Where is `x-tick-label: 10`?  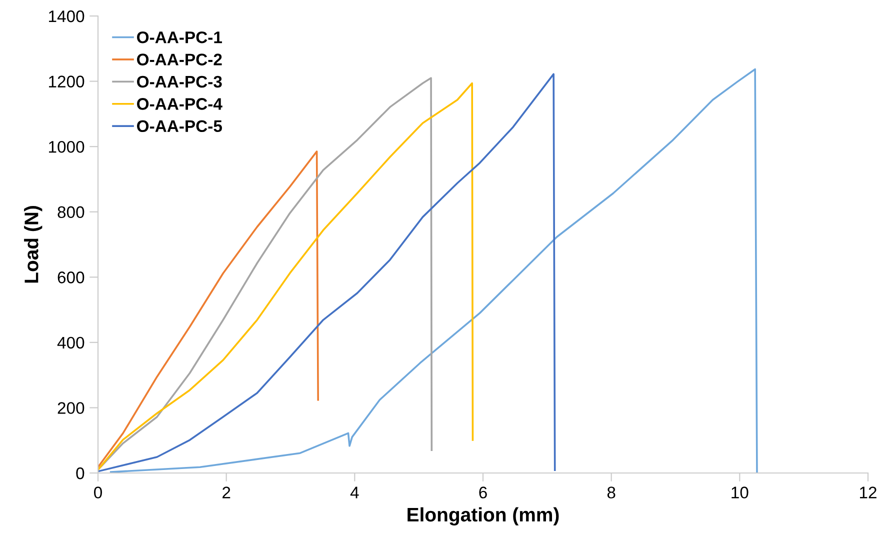
x-tick-label: 10 is located at coordinates (740, 492).